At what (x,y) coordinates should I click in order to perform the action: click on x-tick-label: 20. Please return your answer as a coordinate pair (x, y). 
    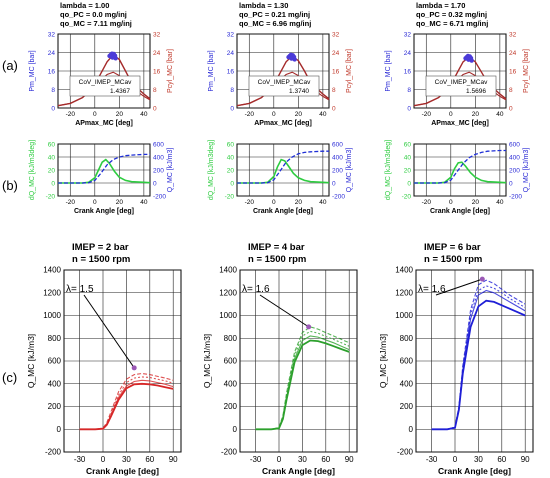
    Looking at the image, I should click on (476, 202).